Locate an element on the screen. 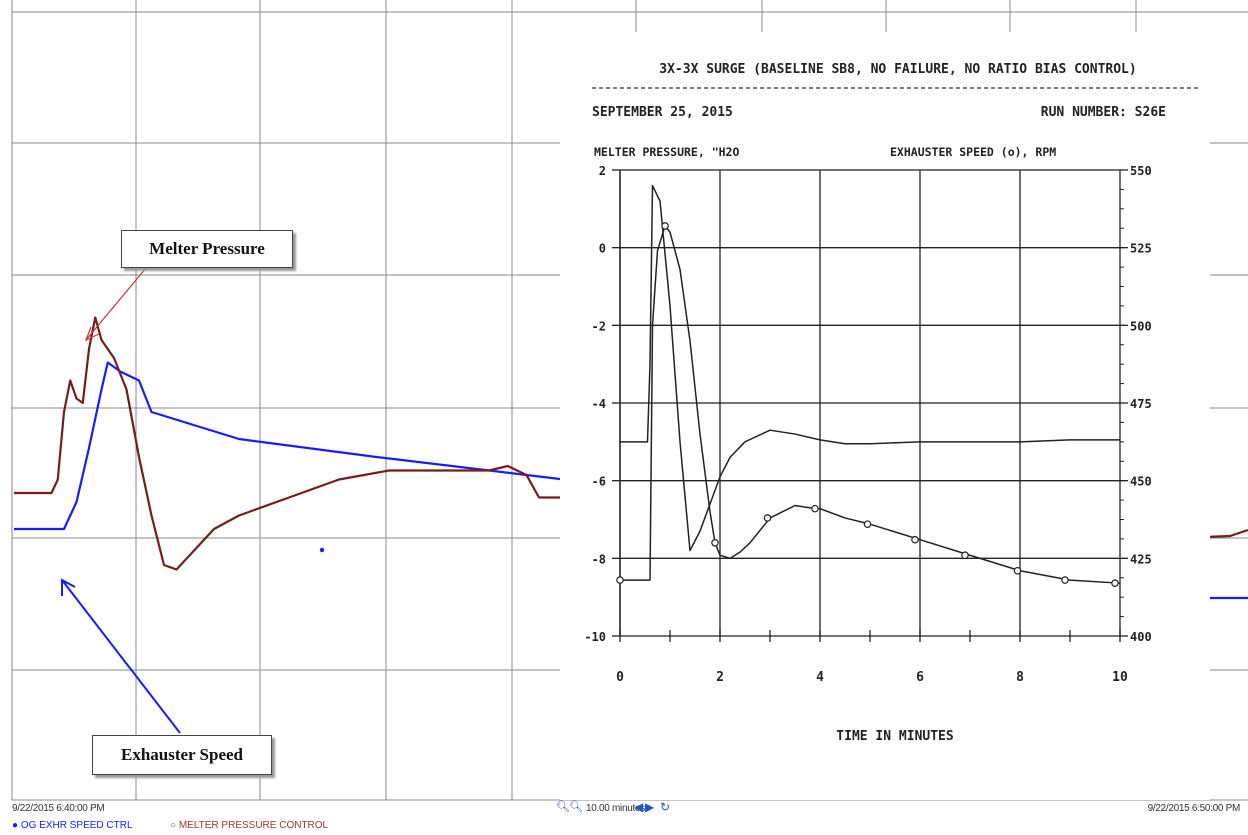 This screenshot has height=835, width=1248. legend-exhauster: ● OG EXHR SPEED CTRL is located at coordinates (72, 825).